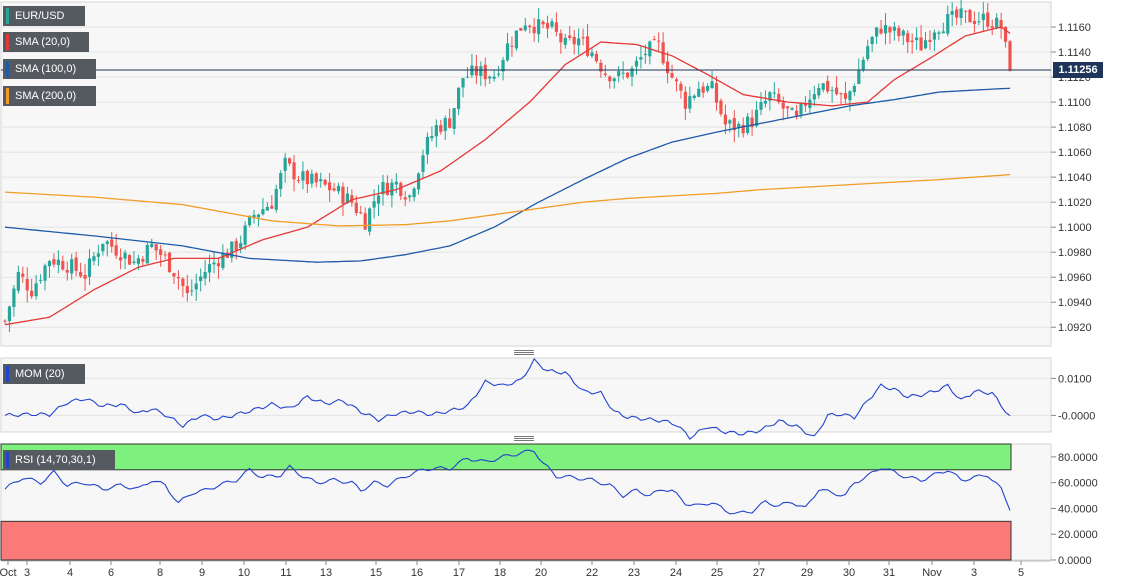 This screenshot has height=585, width=1121. Describe the element at coordinates (1078, 484) in the screenshot. I see `rsi-tick-label: 60.0000` at that location.